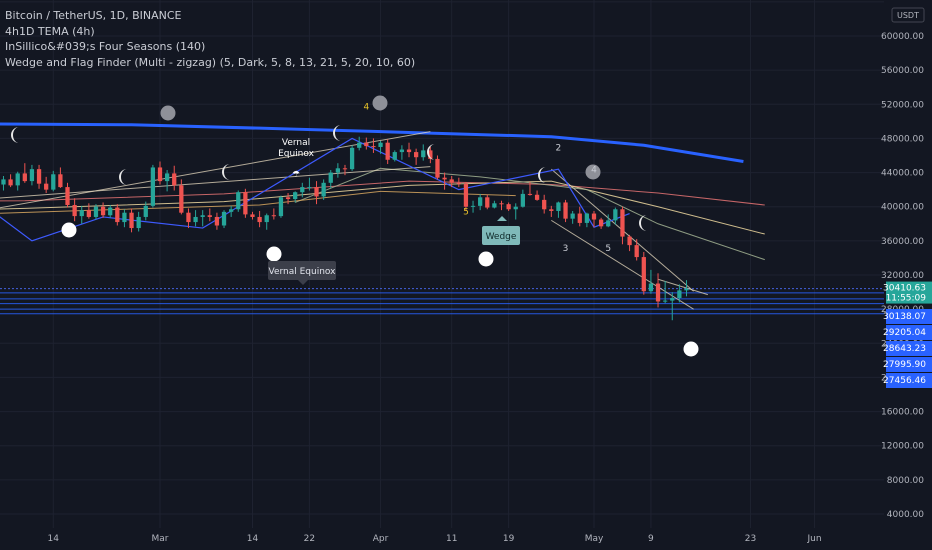 The width and height of the screenshot is (932, 550). Describe the element at coordinates (296, 175) in the screenshot. I see `umbrella-icon: ☂` at that location.